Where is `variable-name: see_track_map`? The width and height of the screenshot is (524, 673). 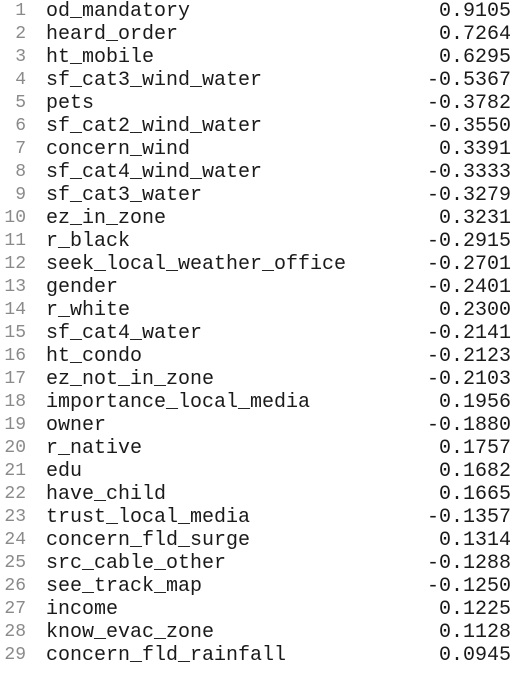 variable-name: see_track_map is located at coordinates (124, 586).